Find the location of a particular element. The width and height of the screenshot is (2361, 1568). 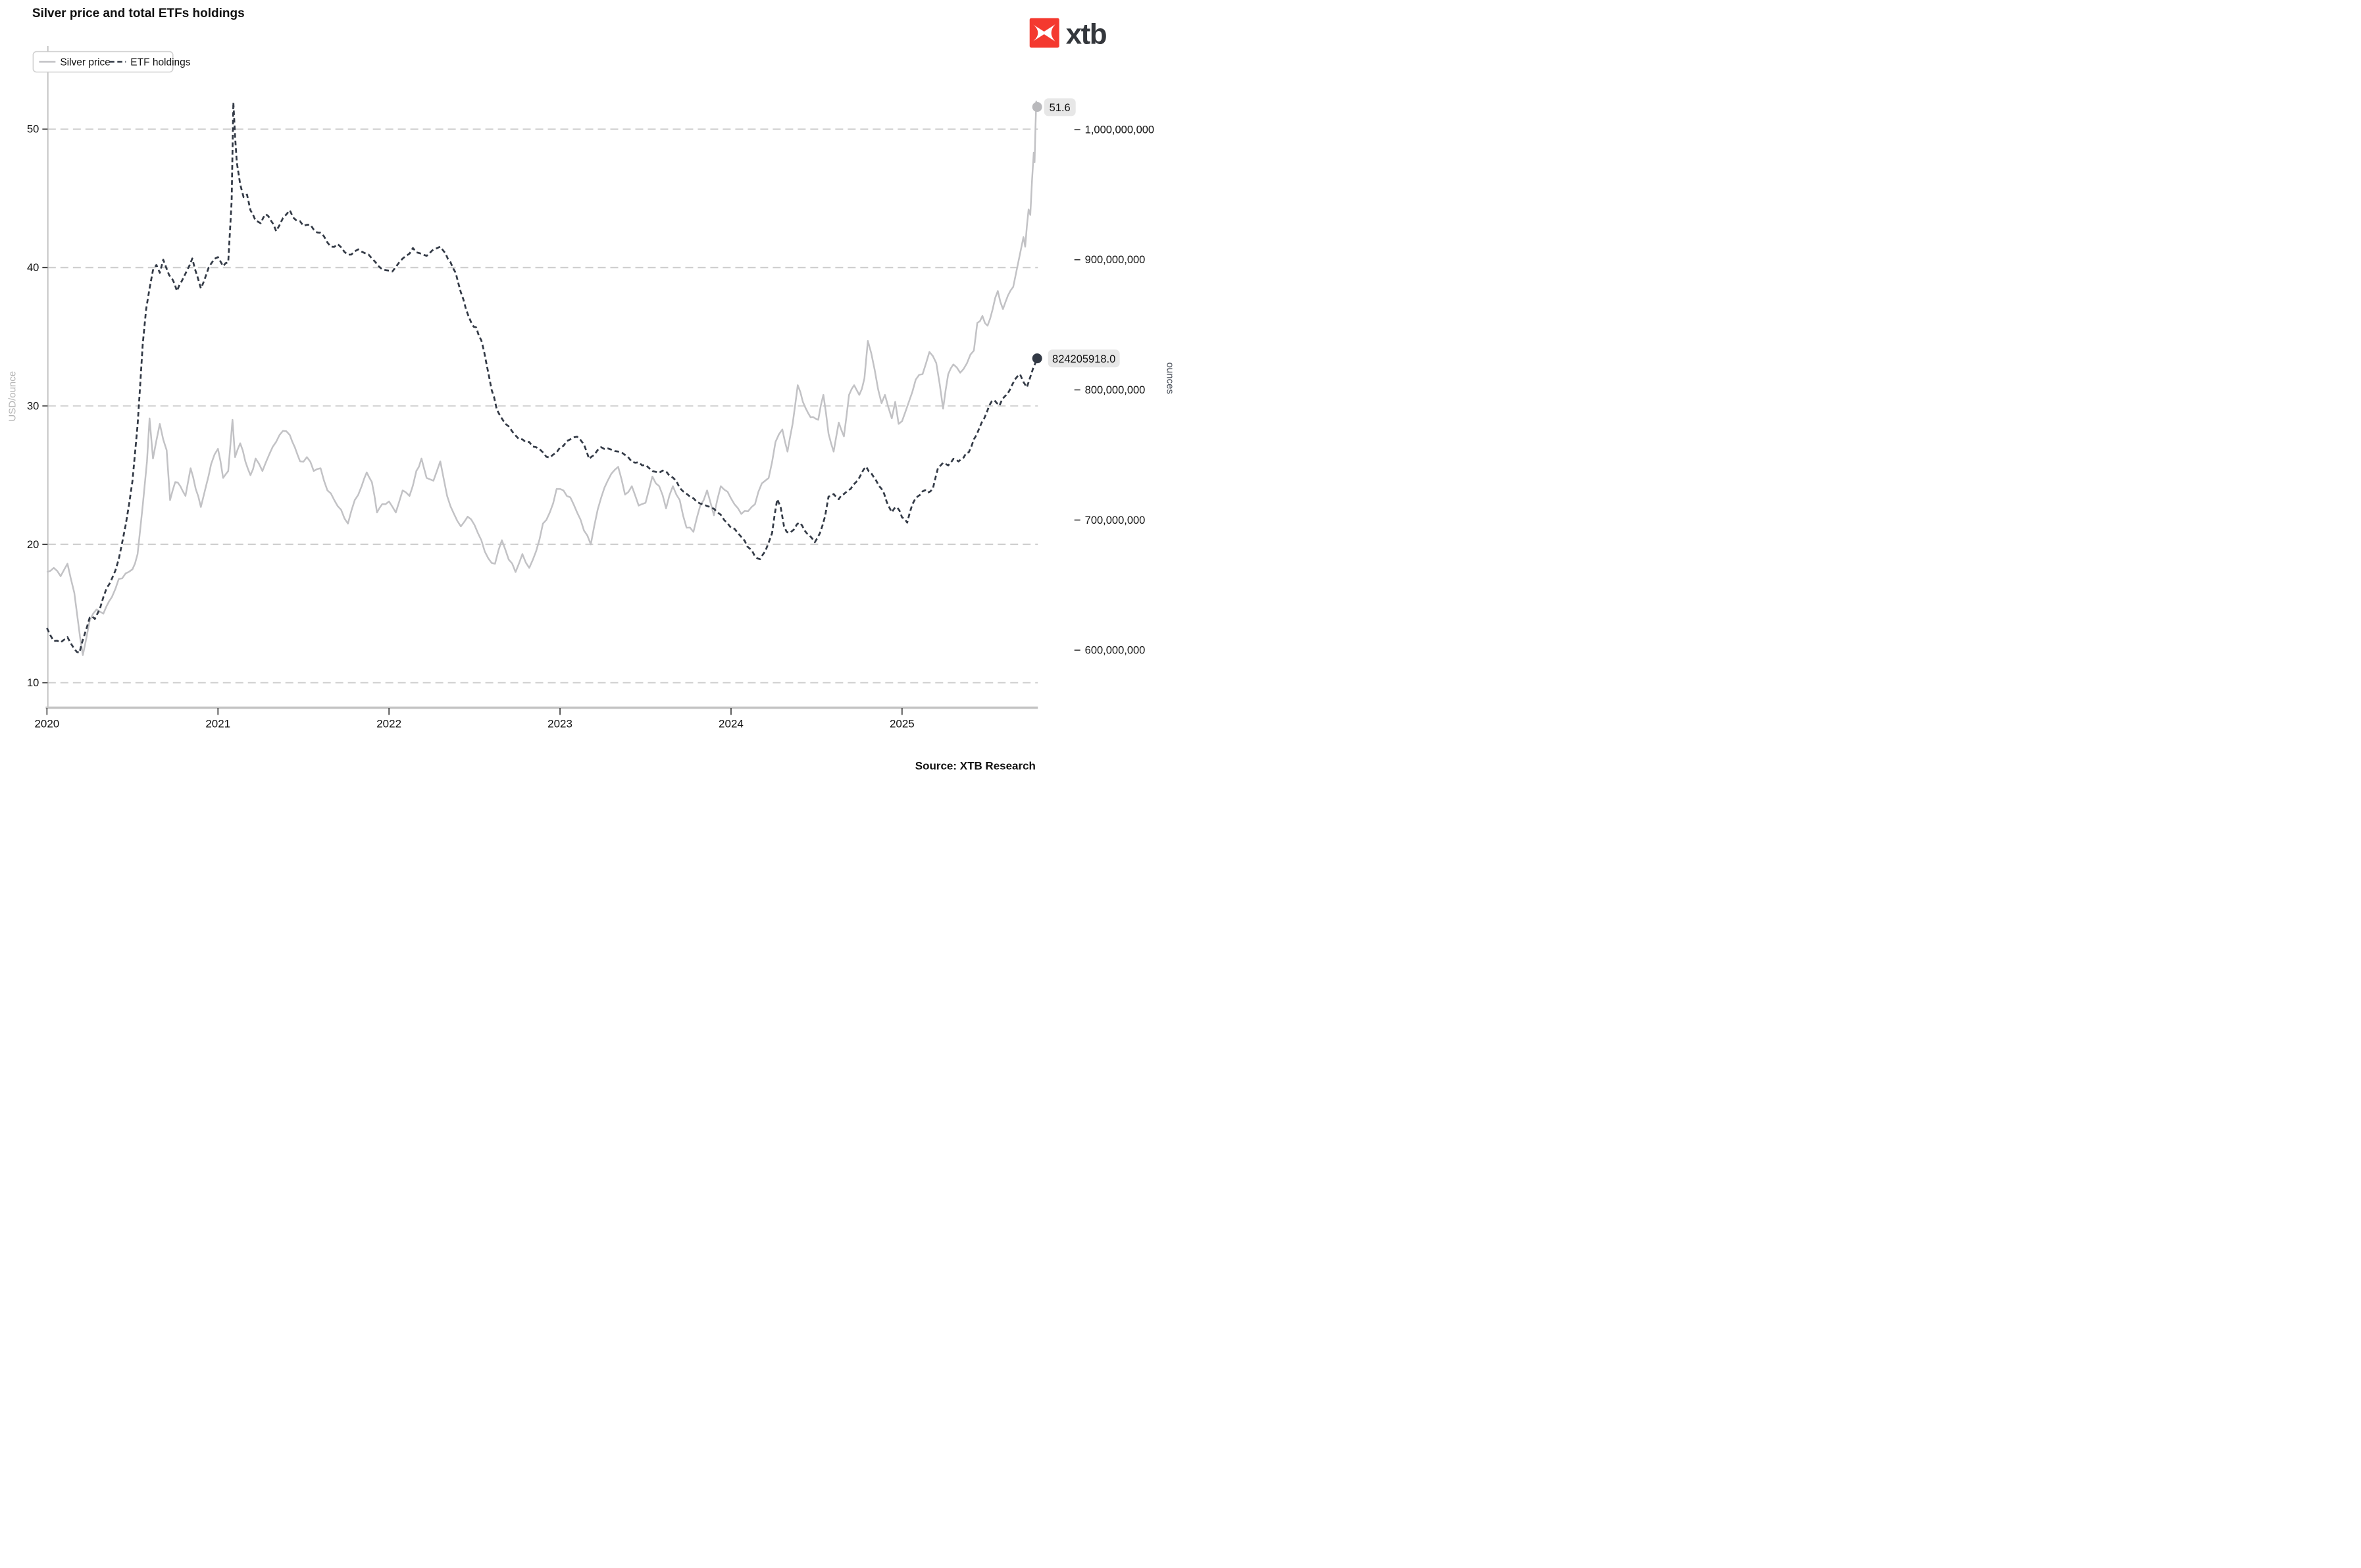

legend-item-etf-holdings: ETF holdings is located at coordinates (150, 62).